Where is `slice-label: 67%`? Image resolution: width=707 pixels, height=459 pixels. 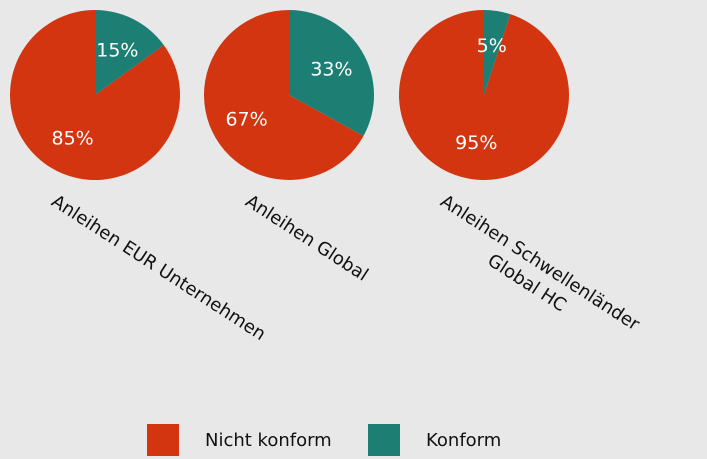
slice-label: 67% is located at coordinates (246, 120).